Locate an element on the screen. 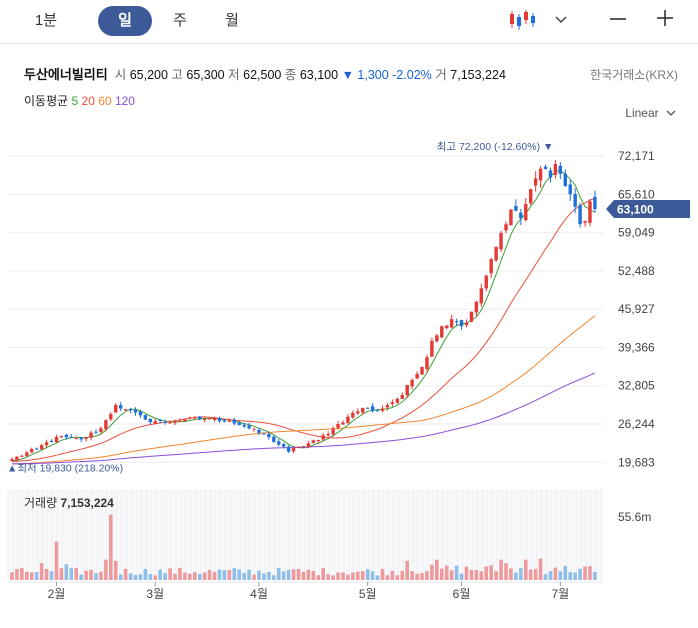 Image resolution: width=698 pixels, height=628 pixels. tab-weekly: 주 is located at coordinates (180, 20).